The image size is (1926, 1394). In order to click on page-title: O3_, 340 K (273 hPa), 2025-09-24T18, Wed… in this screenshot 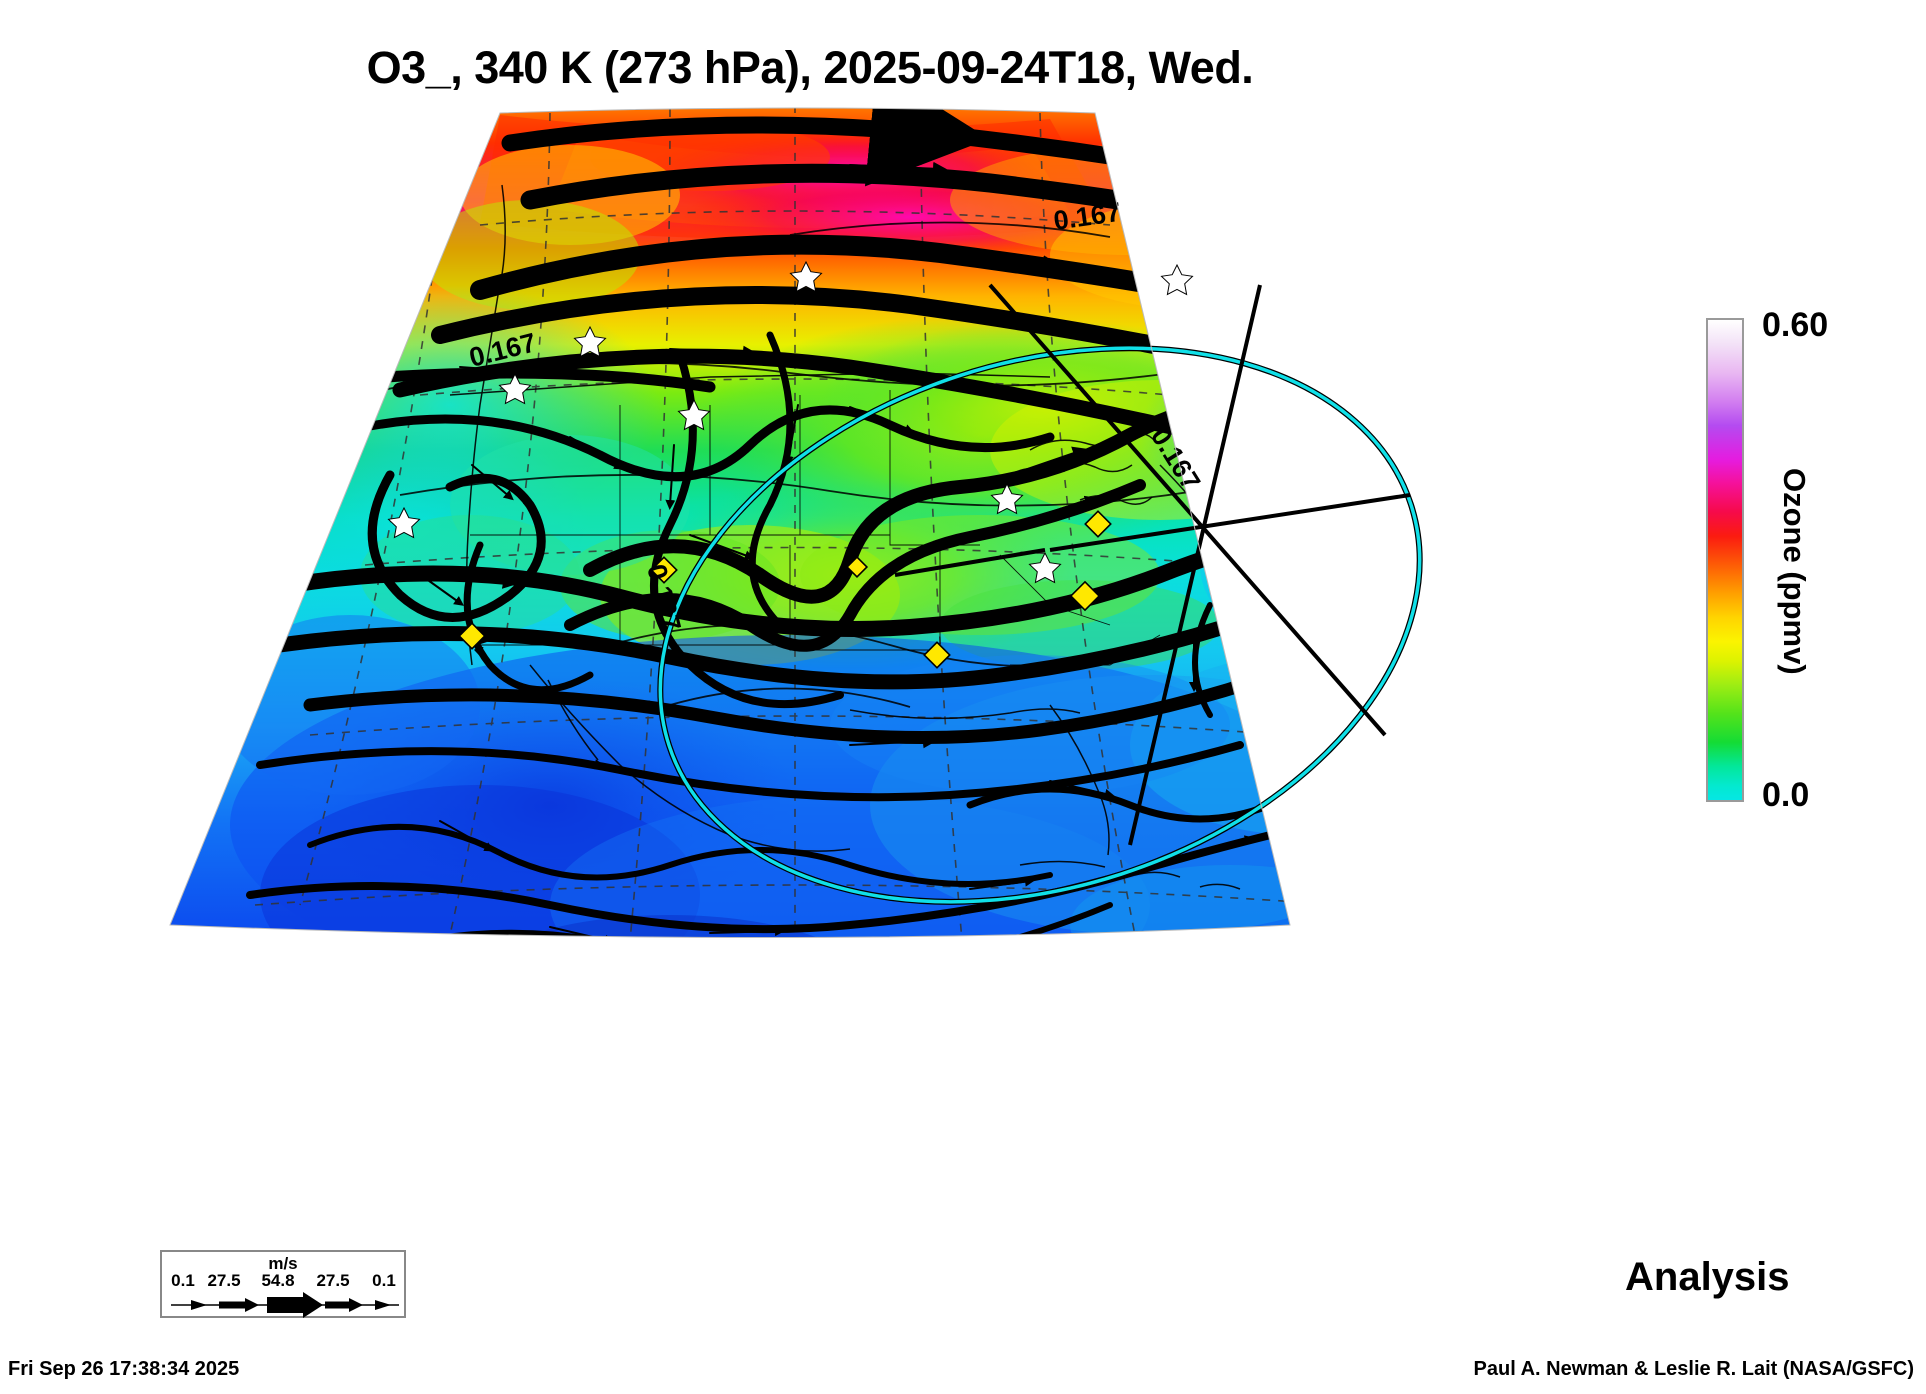, I will do `click(810, 67)`.